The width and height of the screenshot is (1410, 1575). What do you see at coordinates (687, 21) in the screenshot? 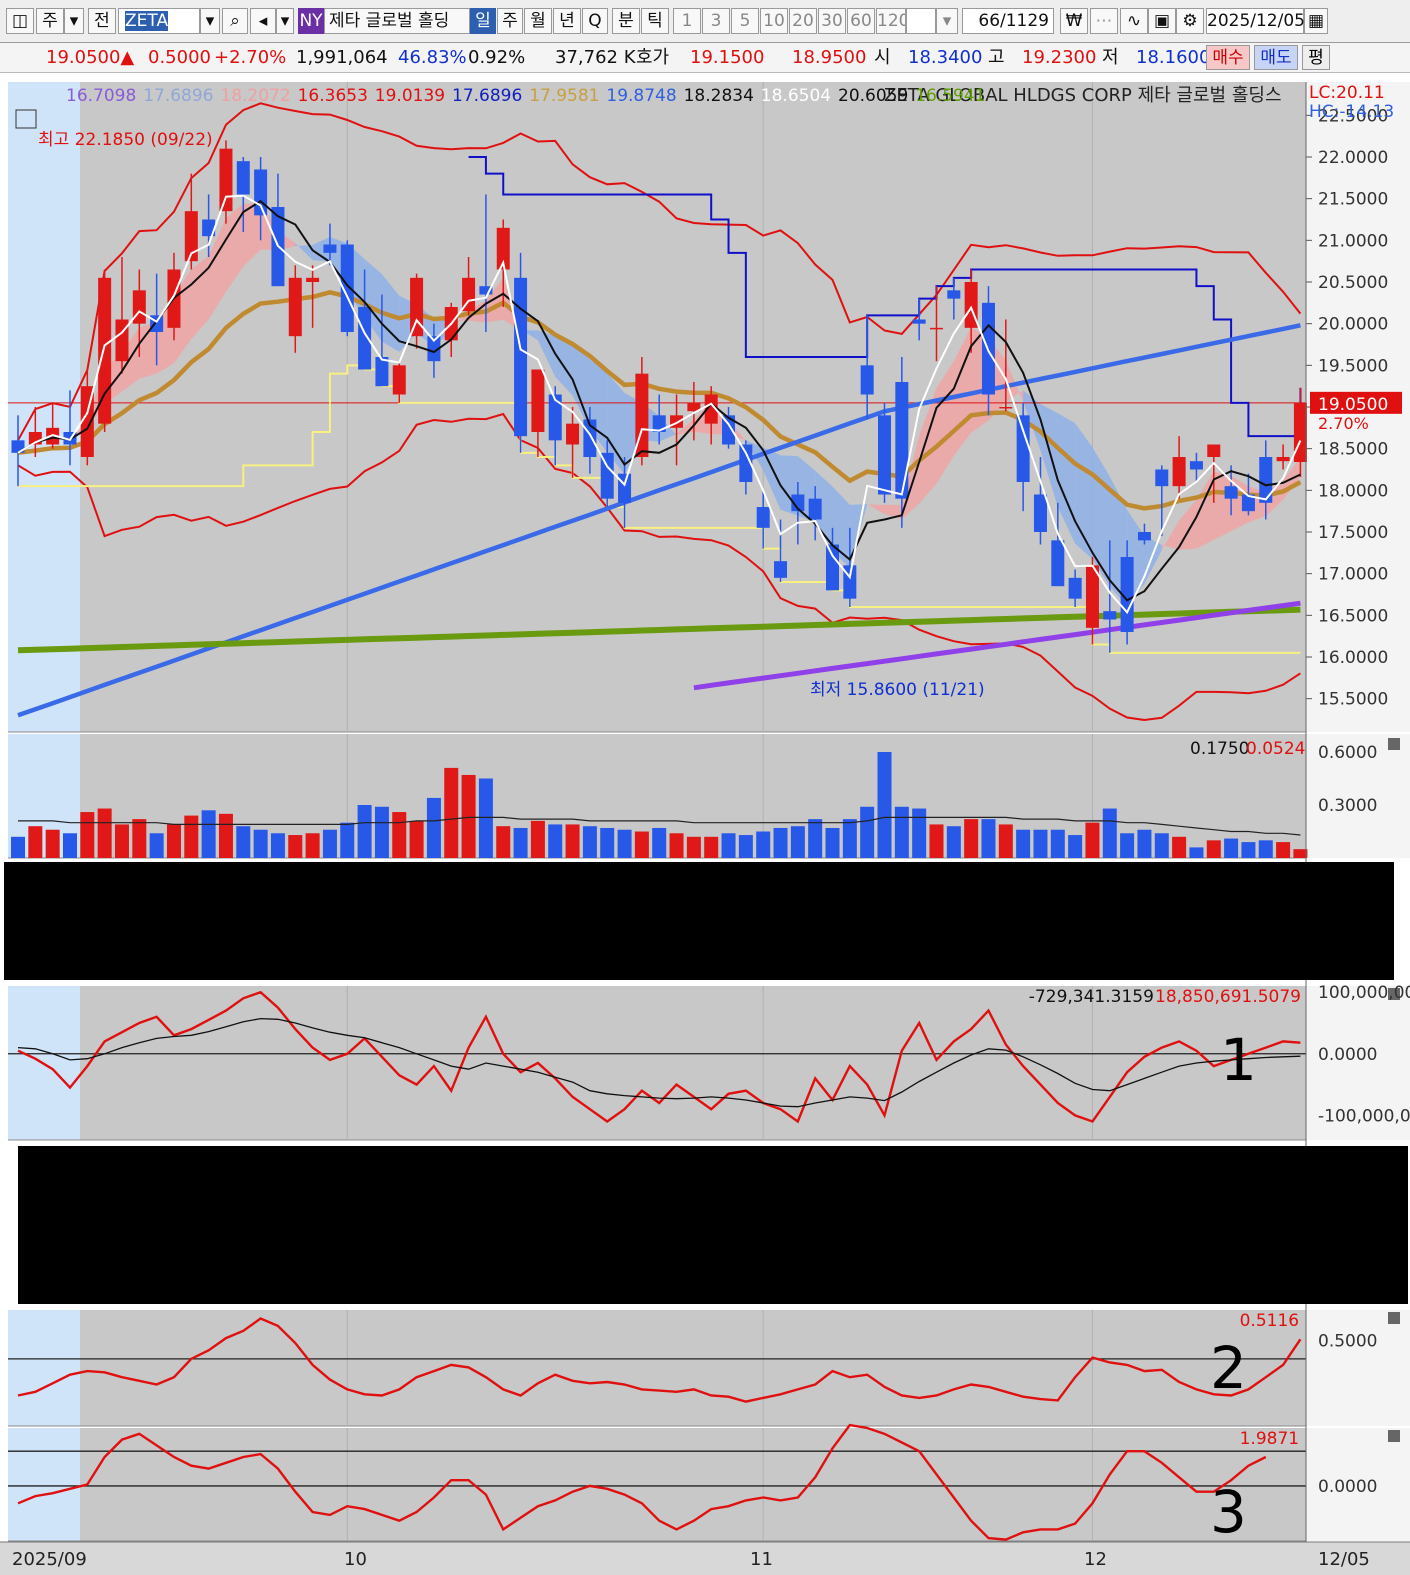
I see `interval-1: 1` at bounding box center [687, 21].